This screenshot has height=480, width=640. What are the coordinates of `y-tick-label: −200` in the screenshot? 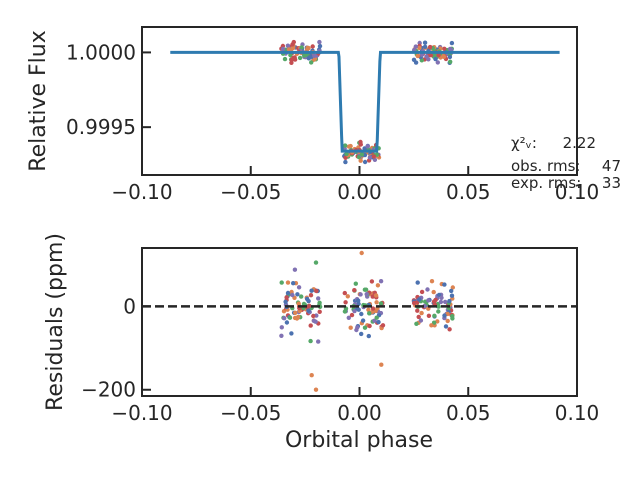 It's located at (108, 390).